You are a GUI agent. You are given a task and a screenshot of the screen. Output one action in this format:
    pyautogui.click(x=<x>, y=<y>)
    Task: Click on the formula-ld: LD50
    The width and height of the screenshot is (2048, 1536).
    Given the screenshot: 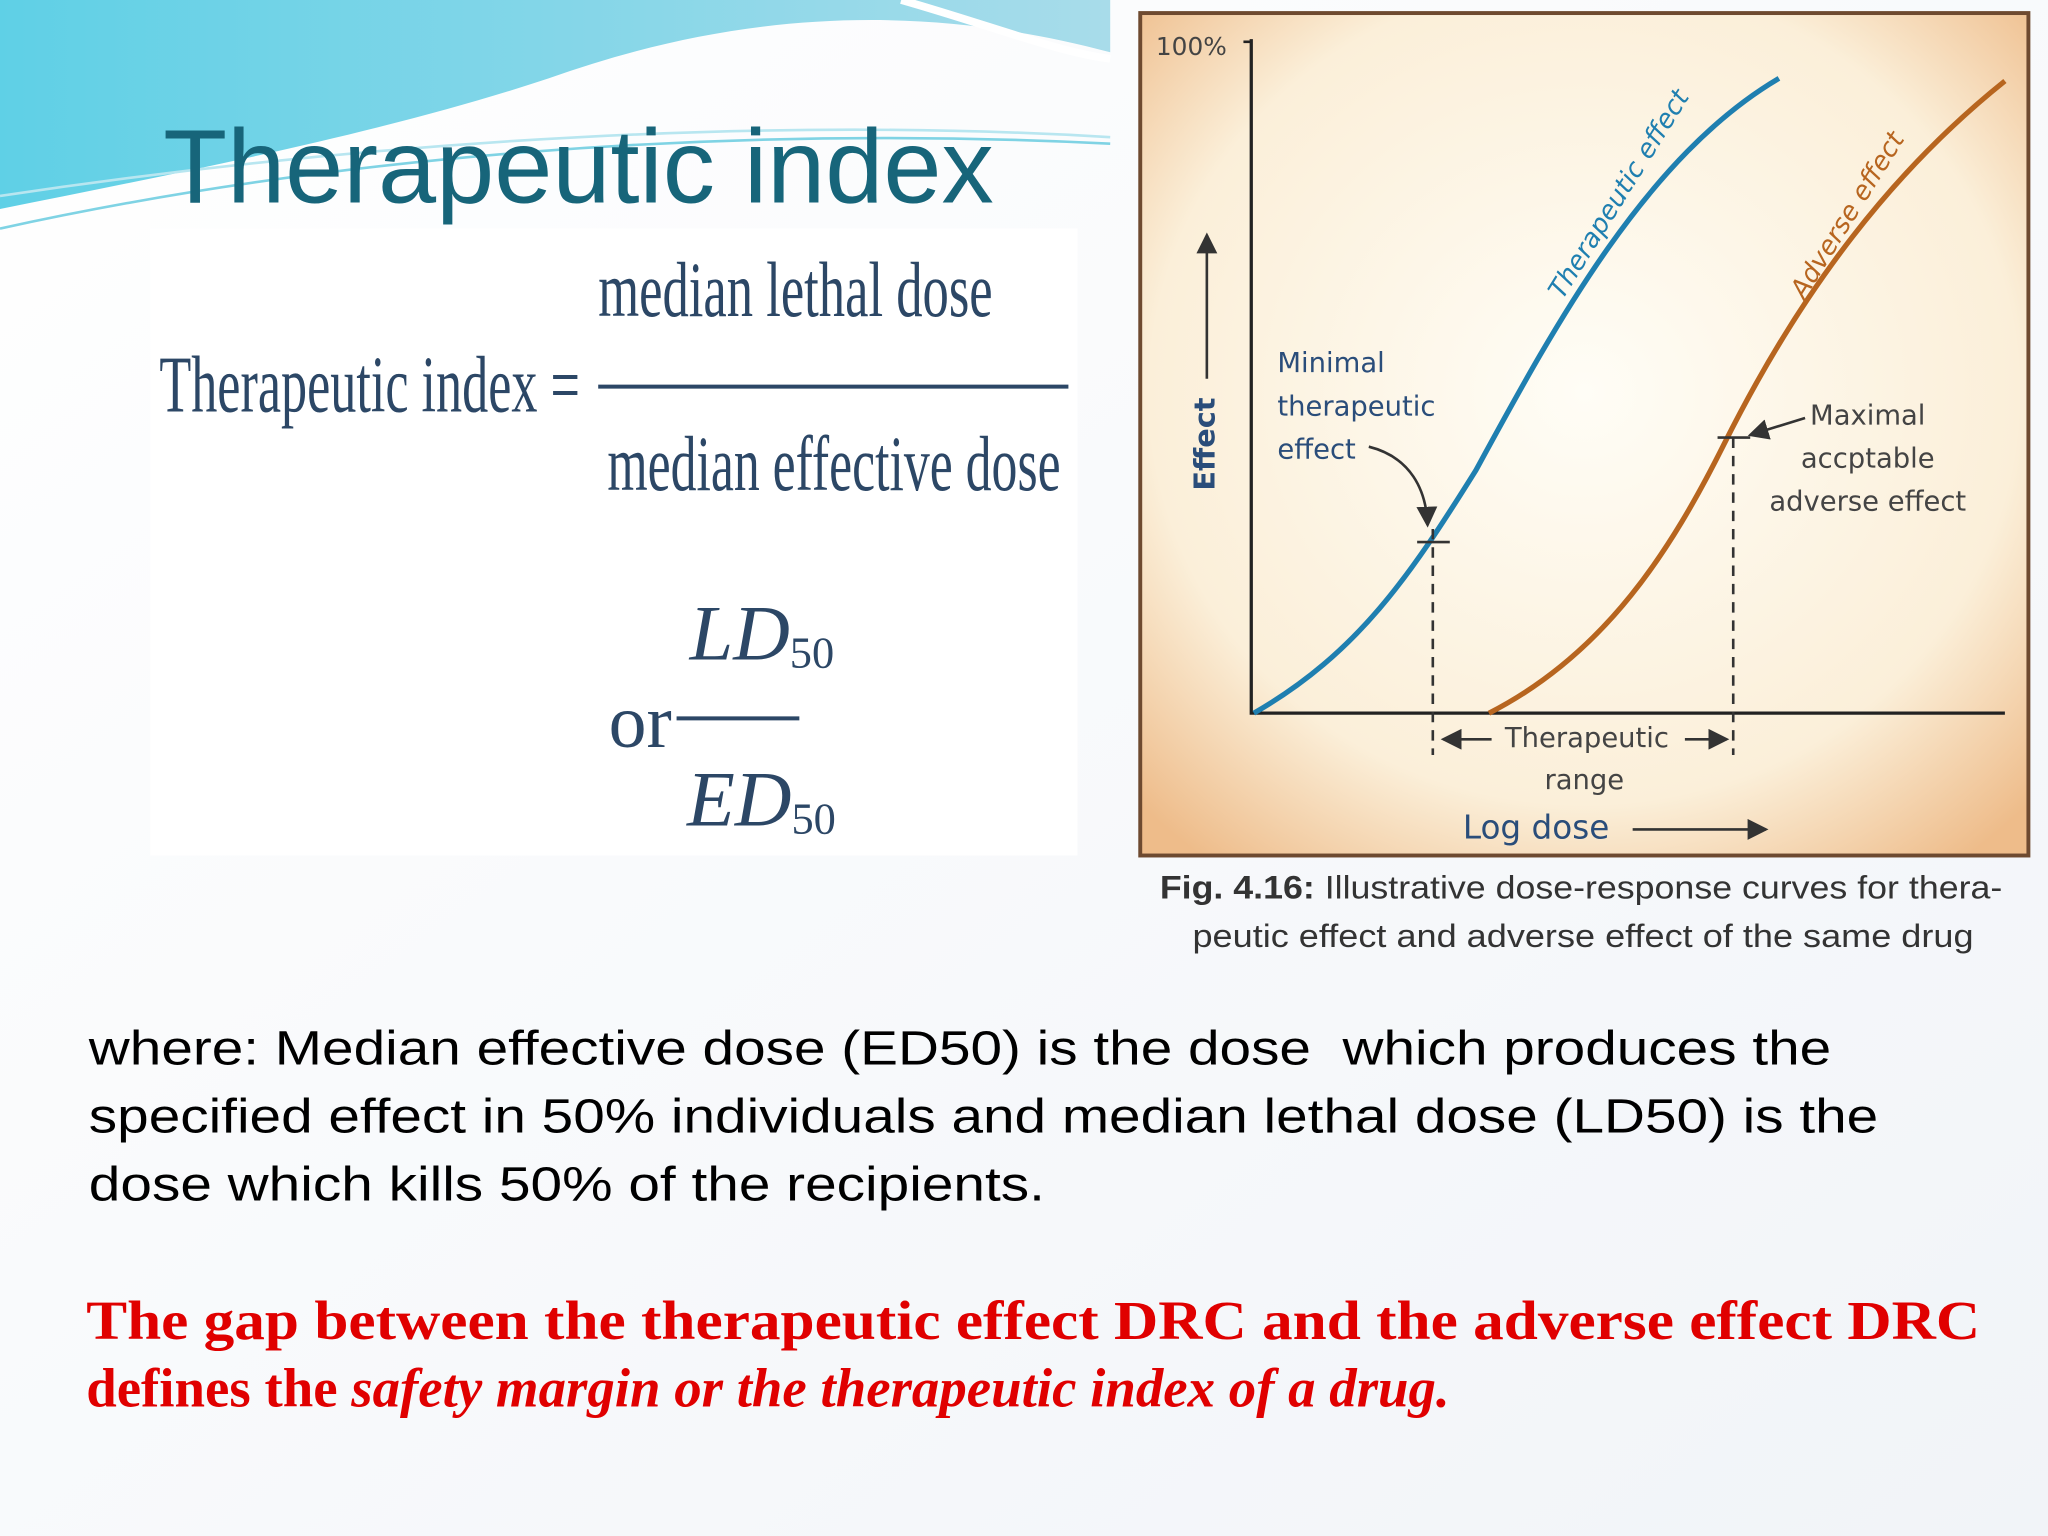 What is the action you would take?
    pyautogui.click(x=762, y=634)
    